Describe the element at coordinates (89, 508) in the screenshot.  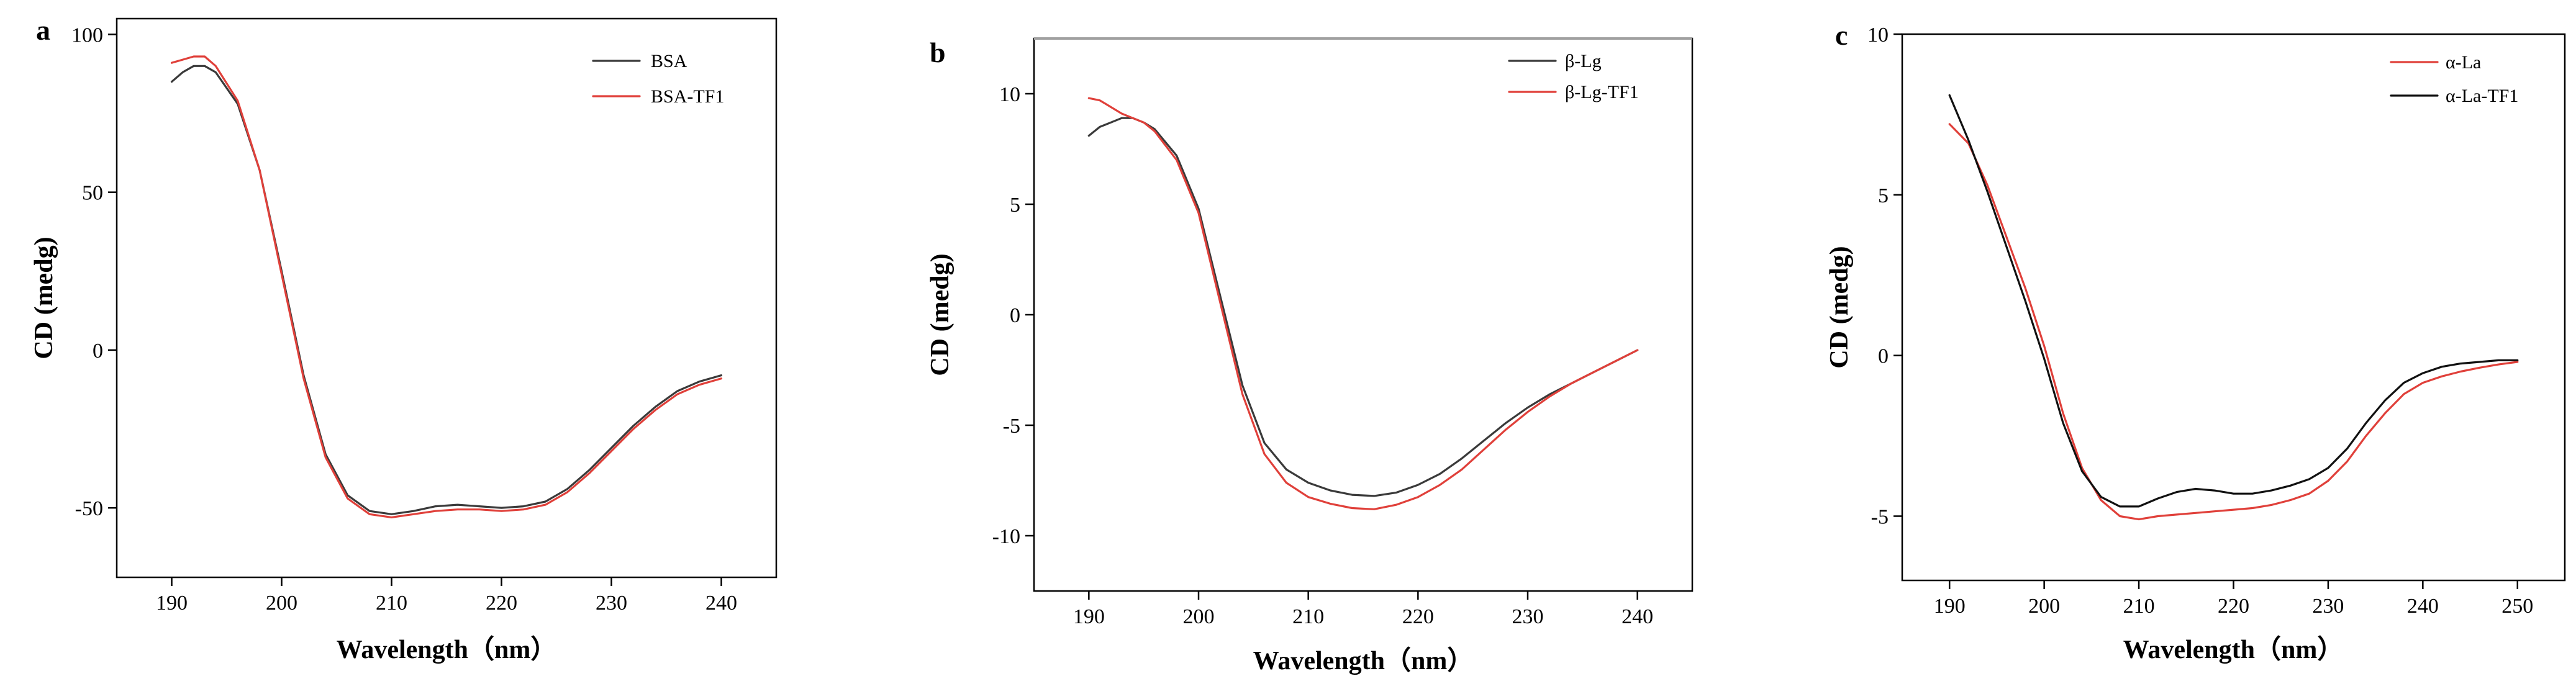
I see `y-tick-label--50: -50` at that location.